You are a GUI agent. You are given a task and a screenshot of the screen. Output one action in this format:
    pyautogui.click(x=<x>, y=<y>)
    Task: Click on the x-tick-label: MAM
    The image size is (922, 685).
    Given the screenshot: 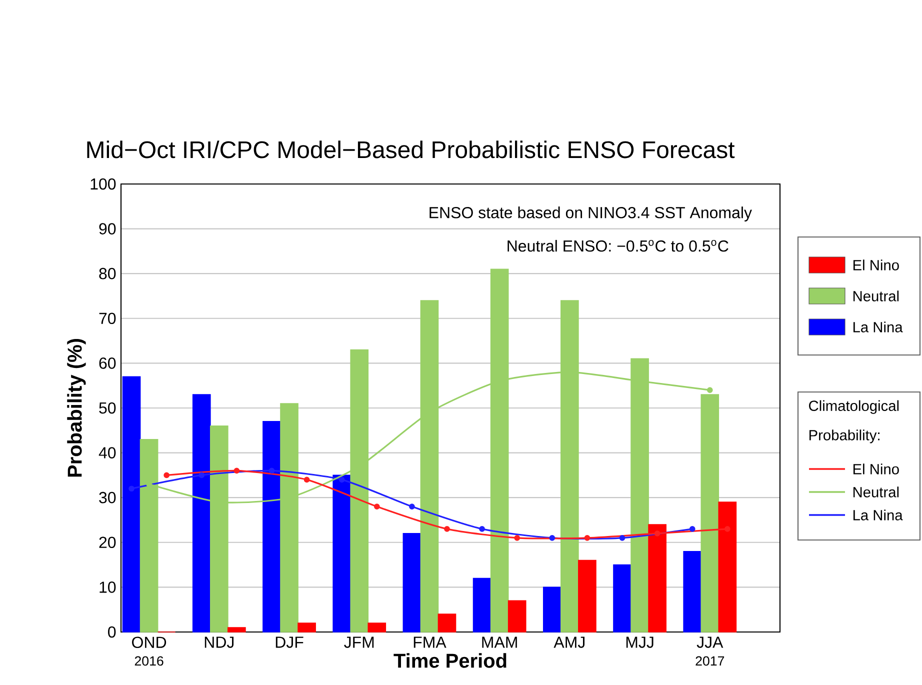 What is the action you would take?
    pyautogui.click(x=499, y=642)
    